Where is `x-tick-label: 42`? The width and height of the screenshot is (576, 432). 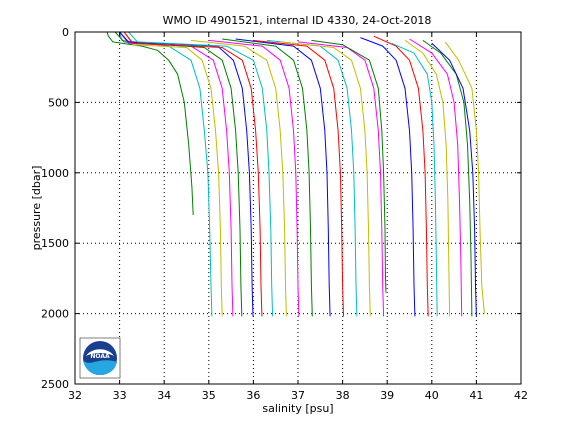
x-tick-label: 42 is located at coordinates (521, 395).